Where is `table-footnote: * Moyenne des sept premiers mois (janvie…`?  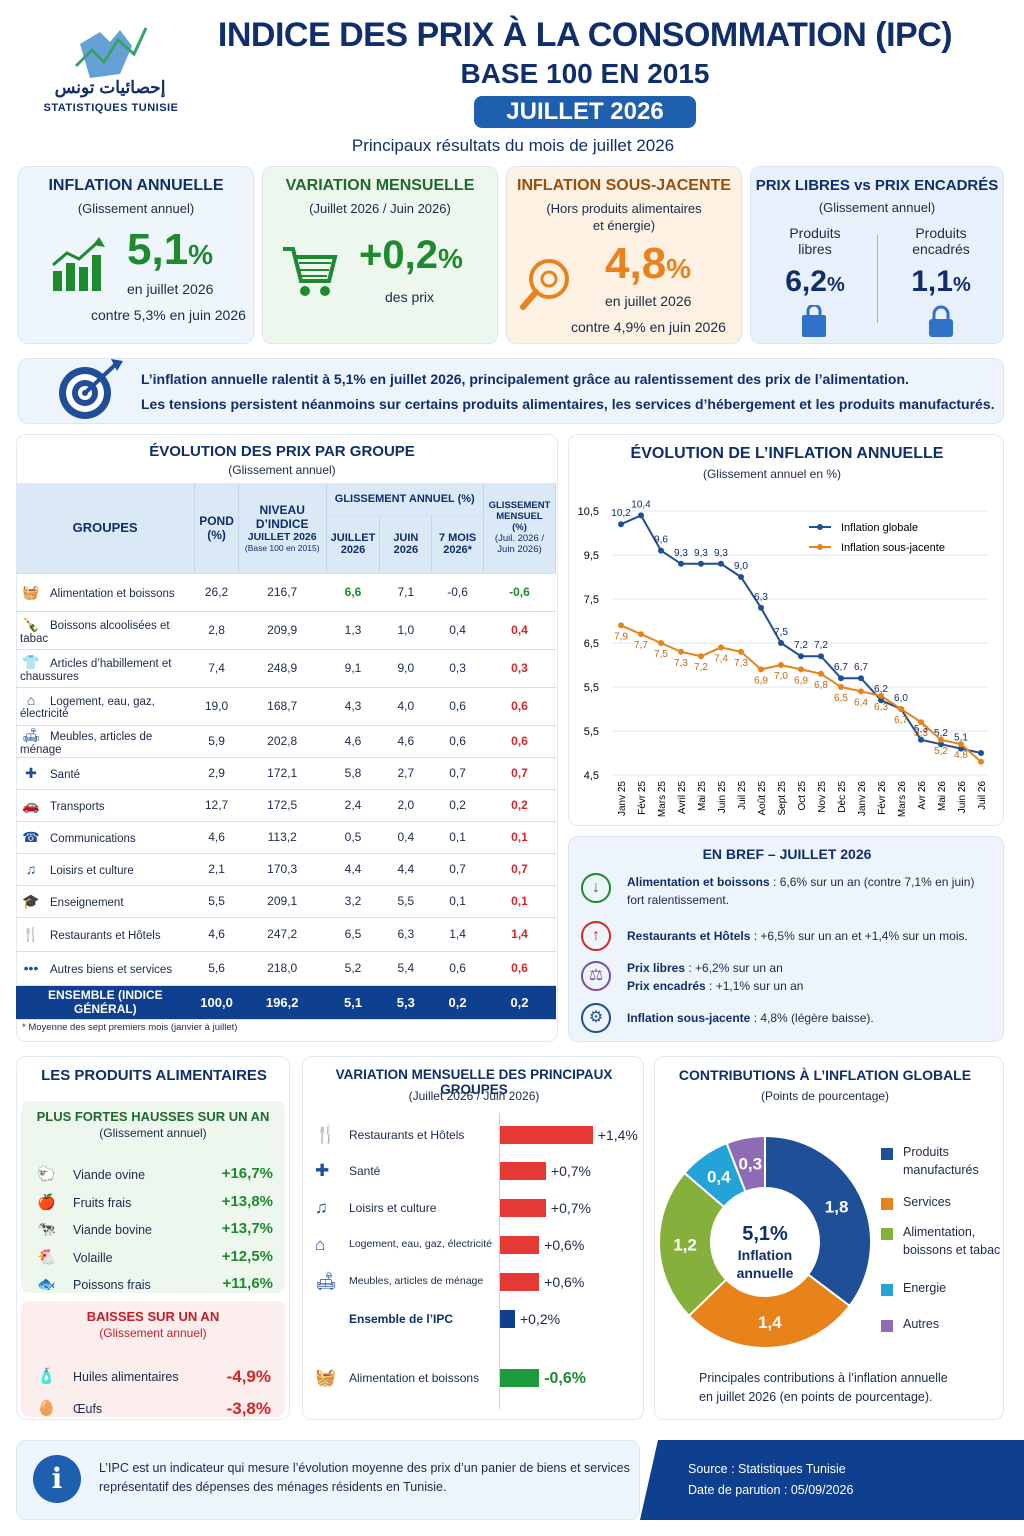
table-footnote: * Moyenne des sept premiers mois (janvie… is located at coordinates (130, 1027).